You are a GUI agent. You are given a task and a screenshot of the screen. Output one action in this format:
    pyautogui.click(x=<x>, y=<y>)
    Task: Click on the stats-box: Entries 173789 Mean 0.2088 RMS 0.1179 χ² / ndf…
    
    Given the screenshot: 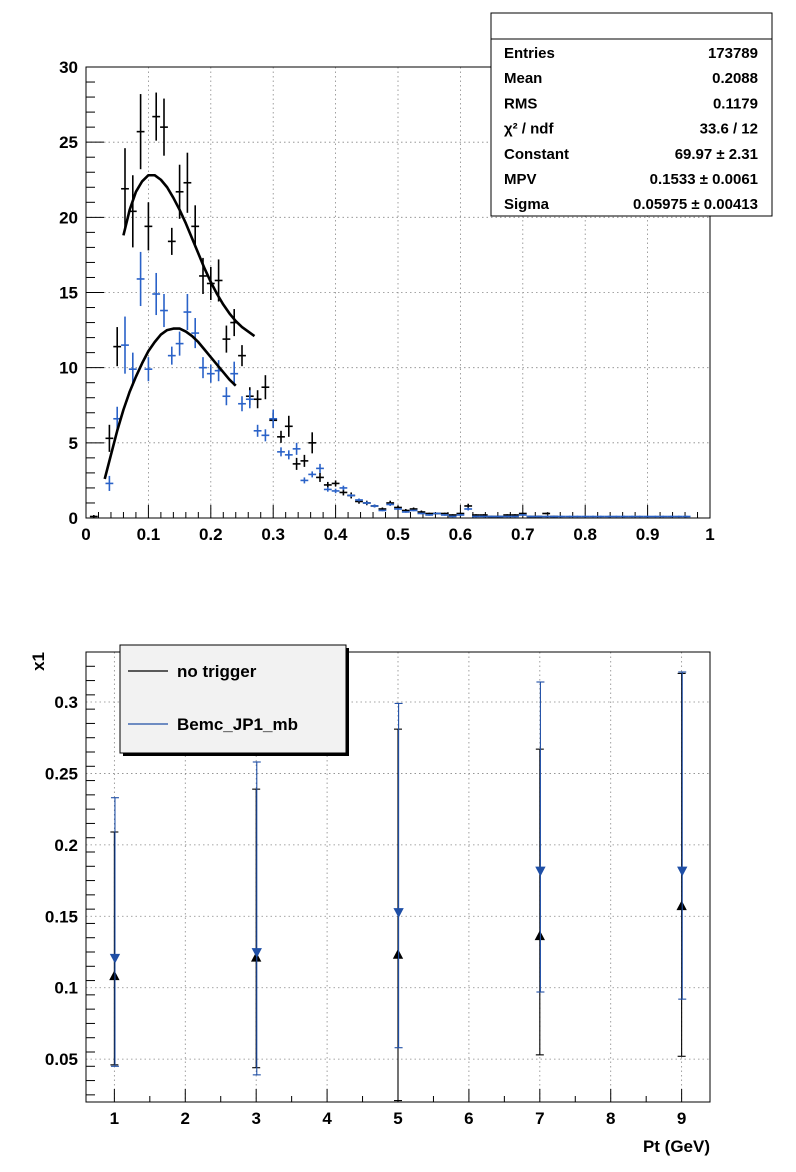 What is the action you would take?
    pyautogui.click(x=631, y=114)
    